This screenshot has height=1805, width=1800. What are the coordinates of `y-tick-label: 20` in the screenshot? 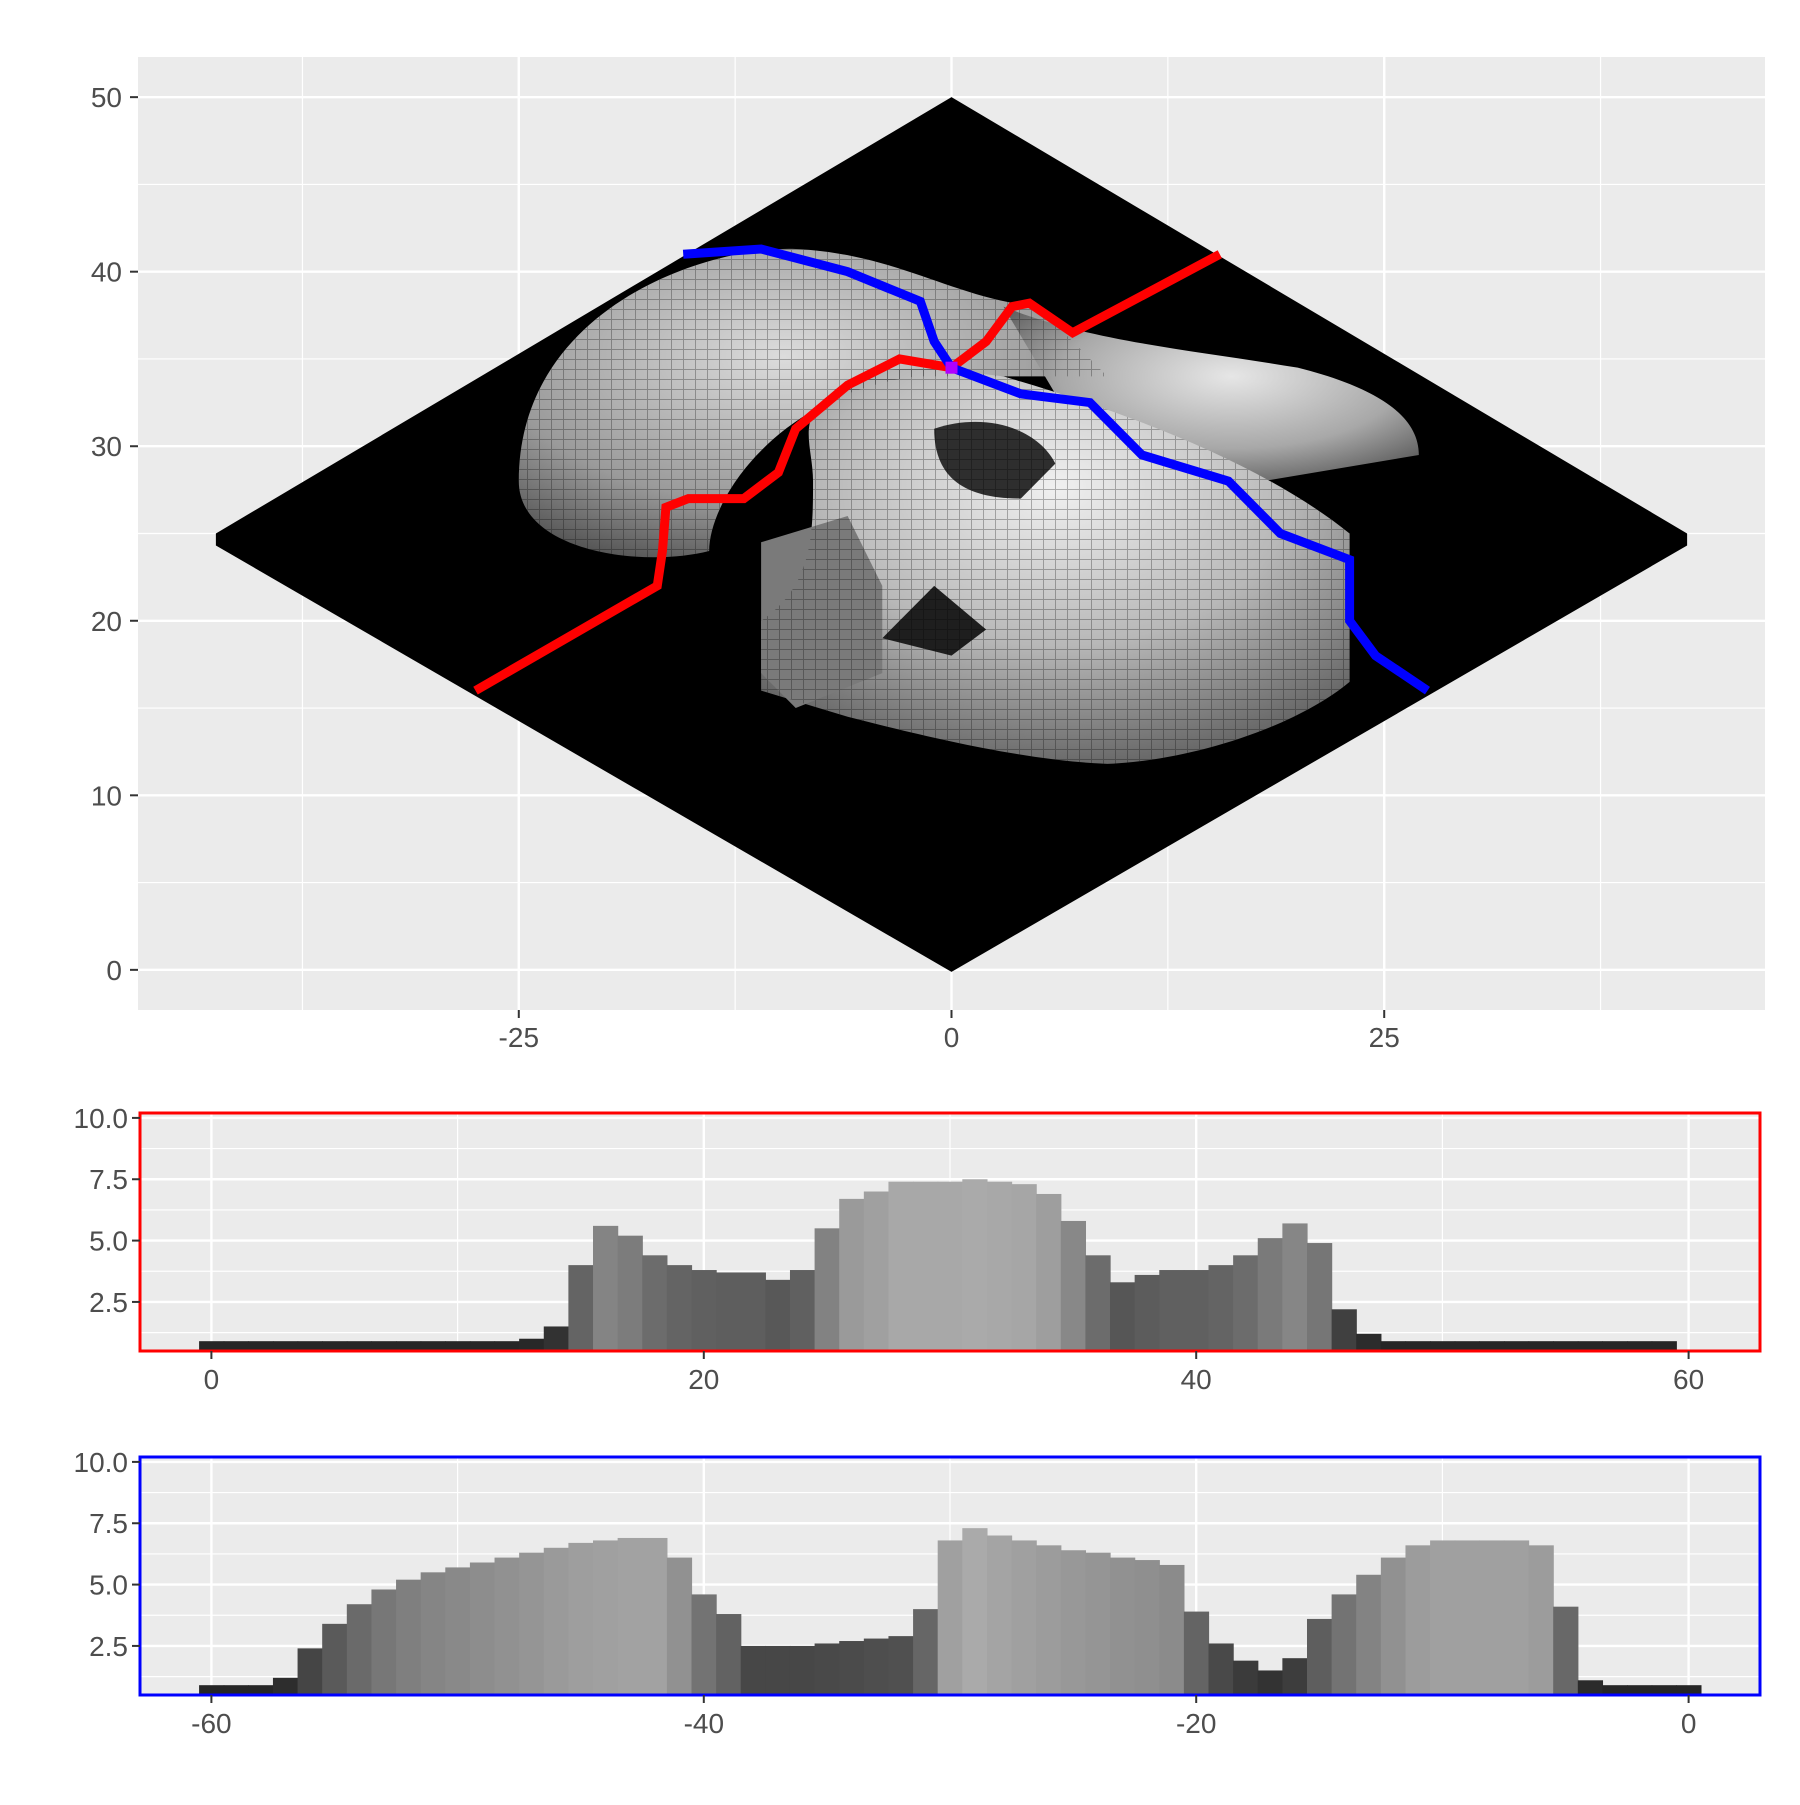 It's located at (106, 621).